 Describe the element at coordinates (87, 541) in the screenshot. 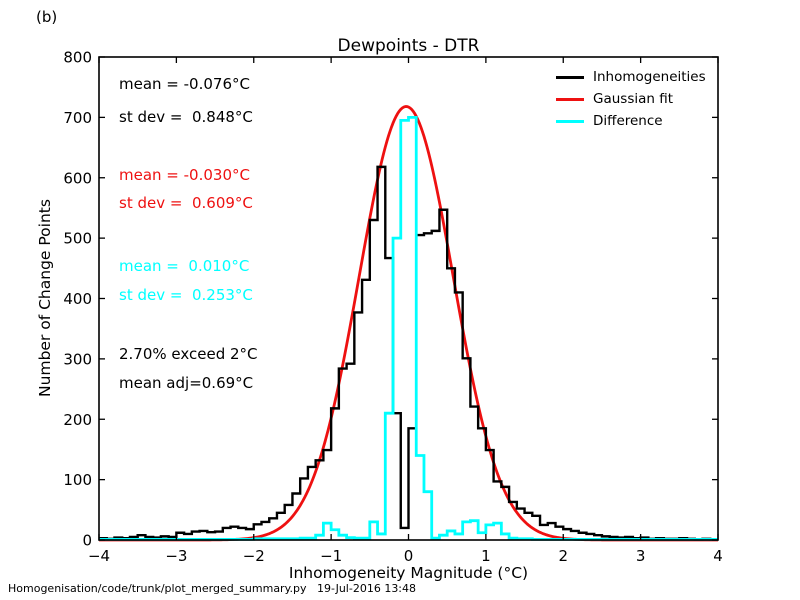

I see `y-tick-label: 0` at that location.